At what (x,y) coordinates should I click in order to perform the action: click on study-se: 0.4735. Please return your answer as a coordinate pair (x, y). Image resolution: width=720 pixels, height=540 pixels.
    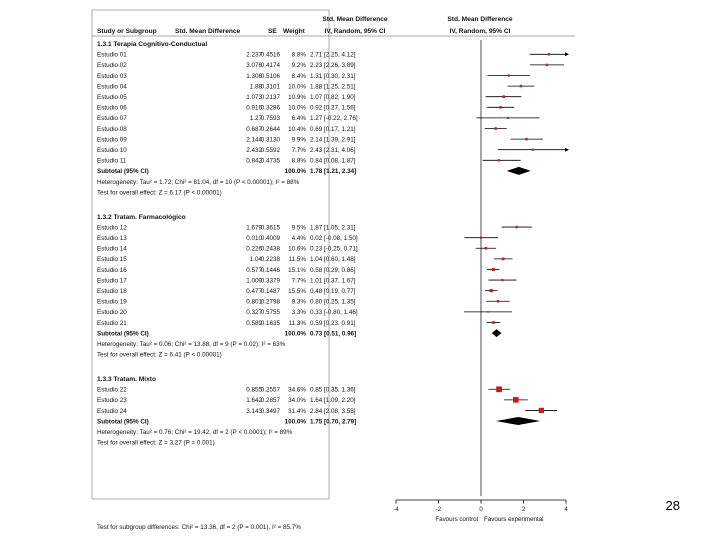
    Looking at the image, I should click on (271, 161).